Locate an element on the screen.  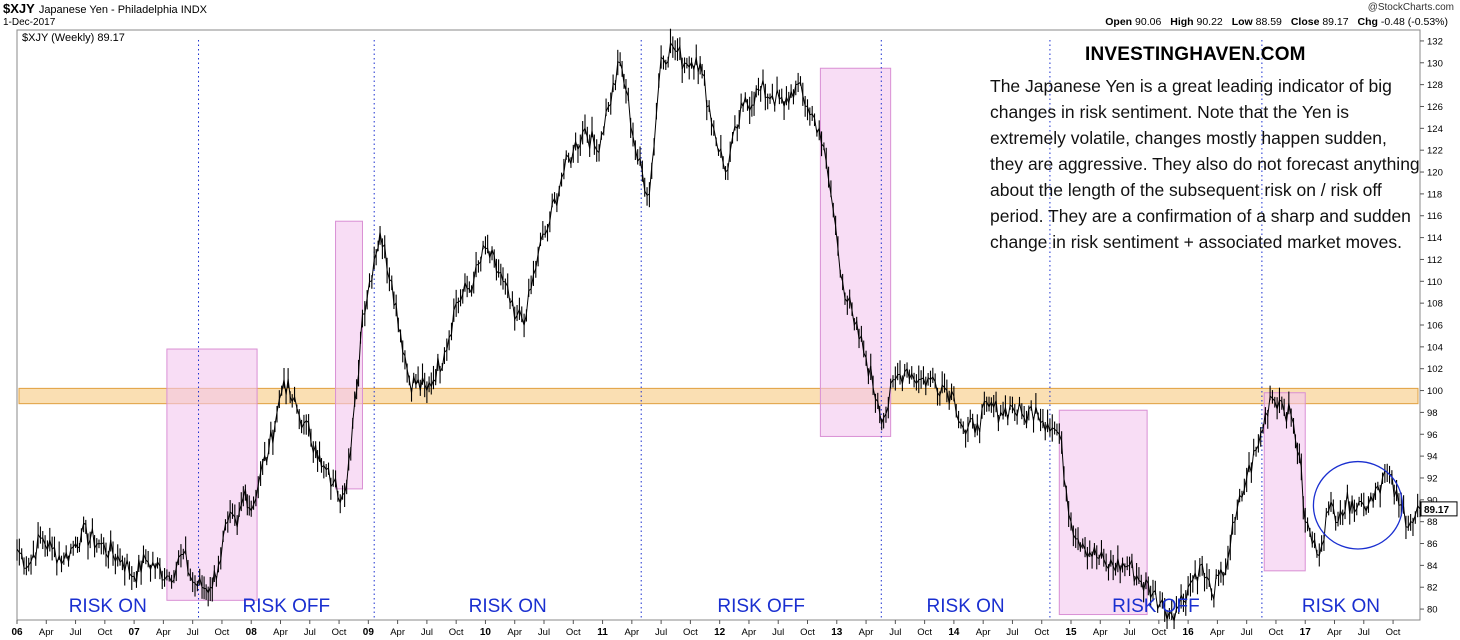
x-tick-label: 15 is located at coordinates (1071, 632).